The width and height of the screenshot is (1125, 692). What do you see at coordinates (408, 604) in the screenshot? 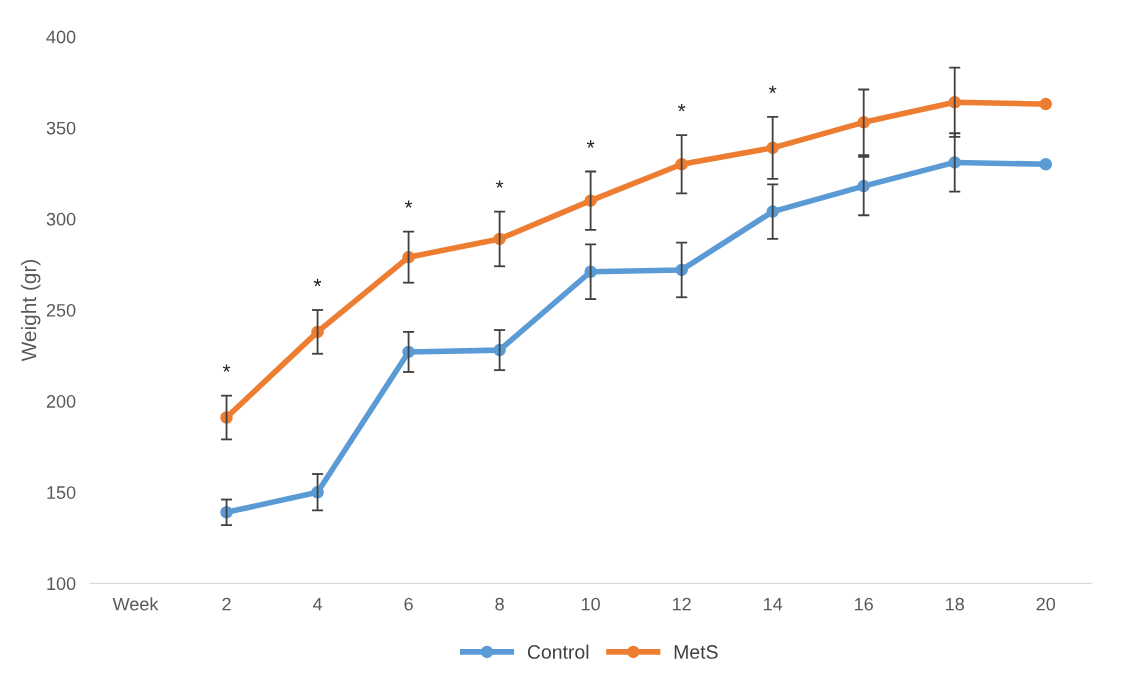
I see `x-tick-label: 6` at bounding box center [408, 604].